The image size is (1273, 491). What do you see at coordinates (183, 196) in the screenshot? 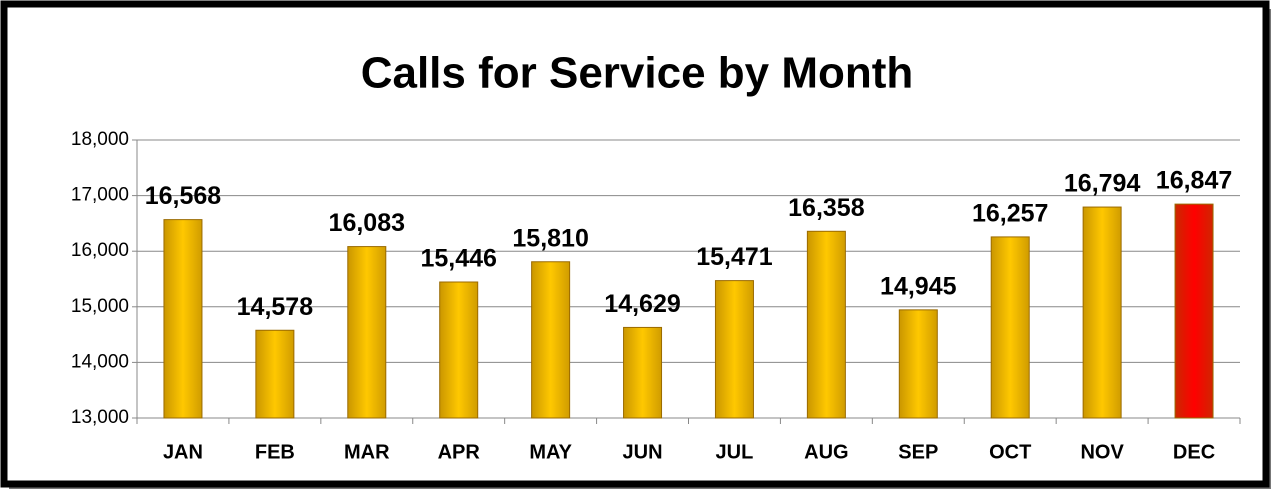
I see `value-label: 16,568` at bounding box center [183, 196].